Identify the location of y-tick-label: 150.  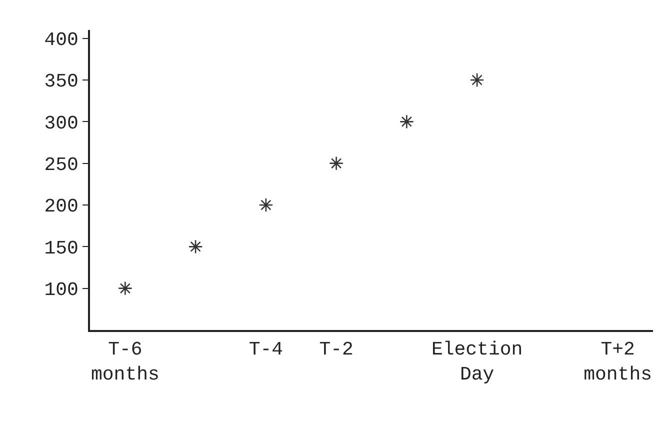
(61, 248).